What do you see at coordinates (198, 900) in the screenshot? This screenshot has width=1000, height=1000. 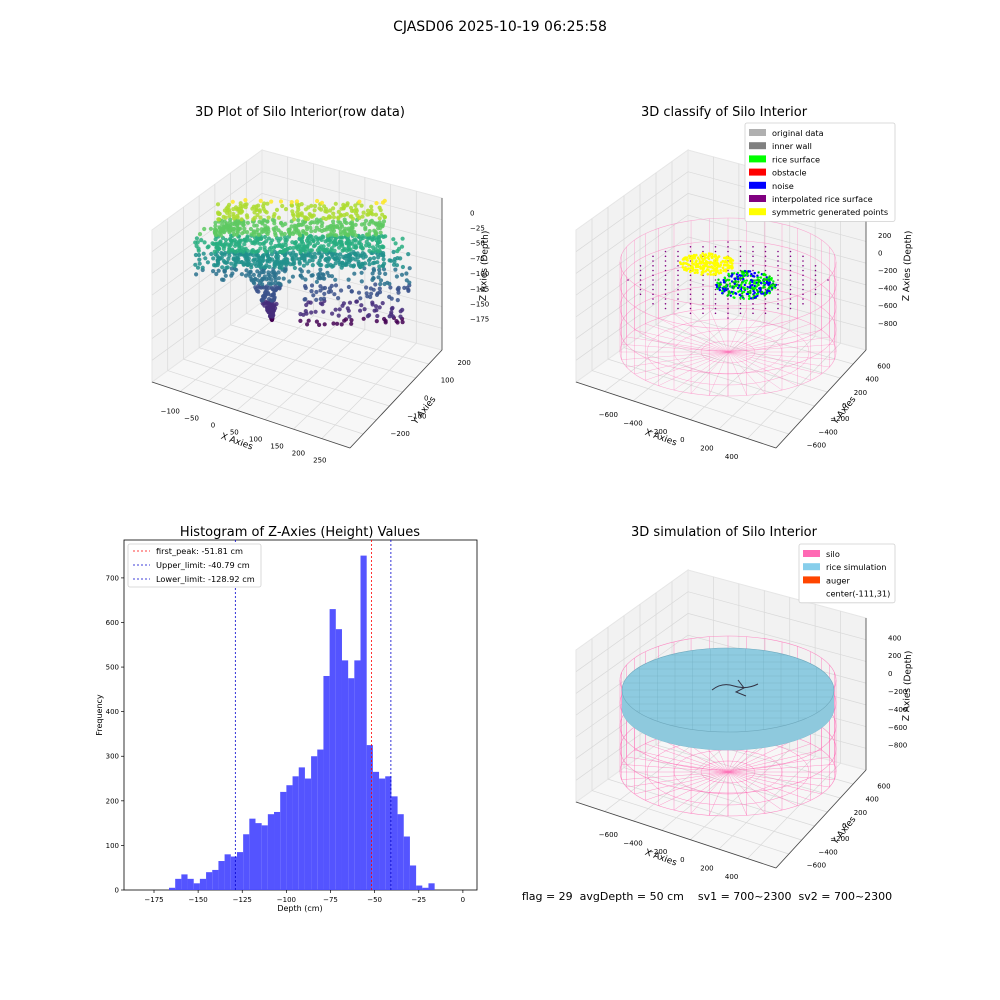 I see `x-tick-label: −150` at bounding box center [198, 900].